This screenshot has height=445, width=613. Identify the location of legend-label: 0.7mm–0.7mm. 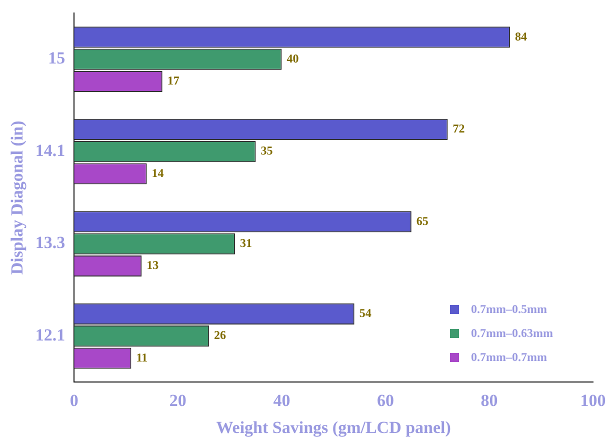
(509, 358).